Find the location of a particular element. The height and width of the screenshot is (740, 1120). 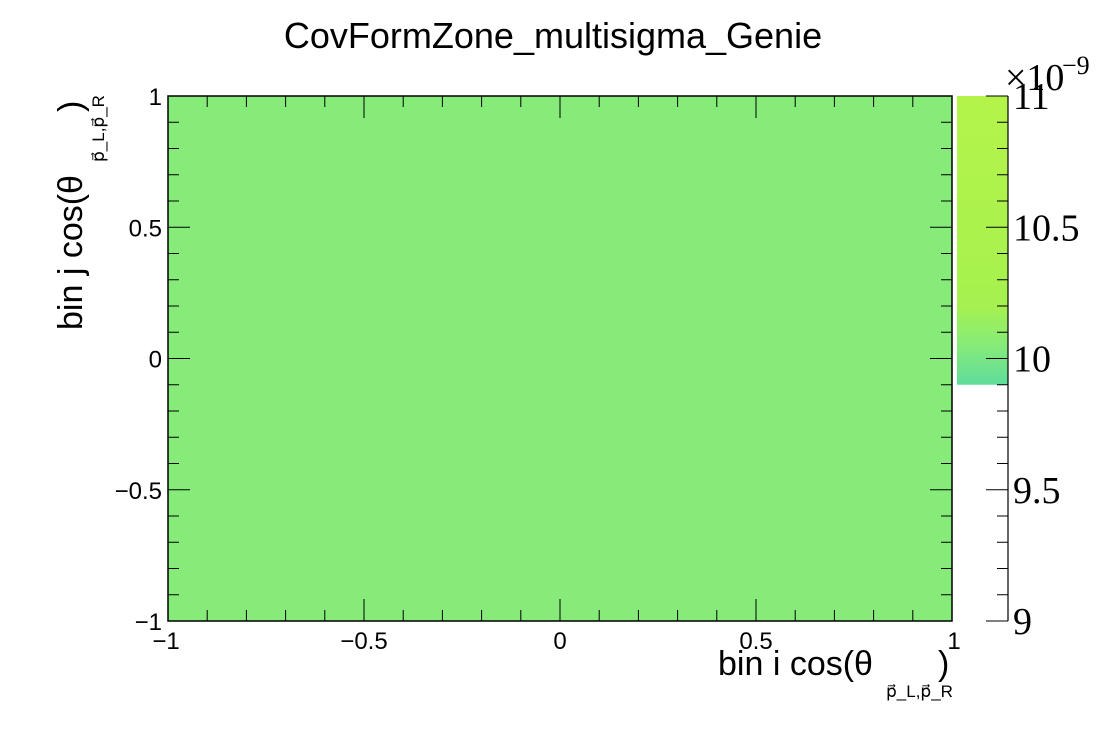

color-scale-exponent: ×10 −9 is located at coordinates (1047, 75).